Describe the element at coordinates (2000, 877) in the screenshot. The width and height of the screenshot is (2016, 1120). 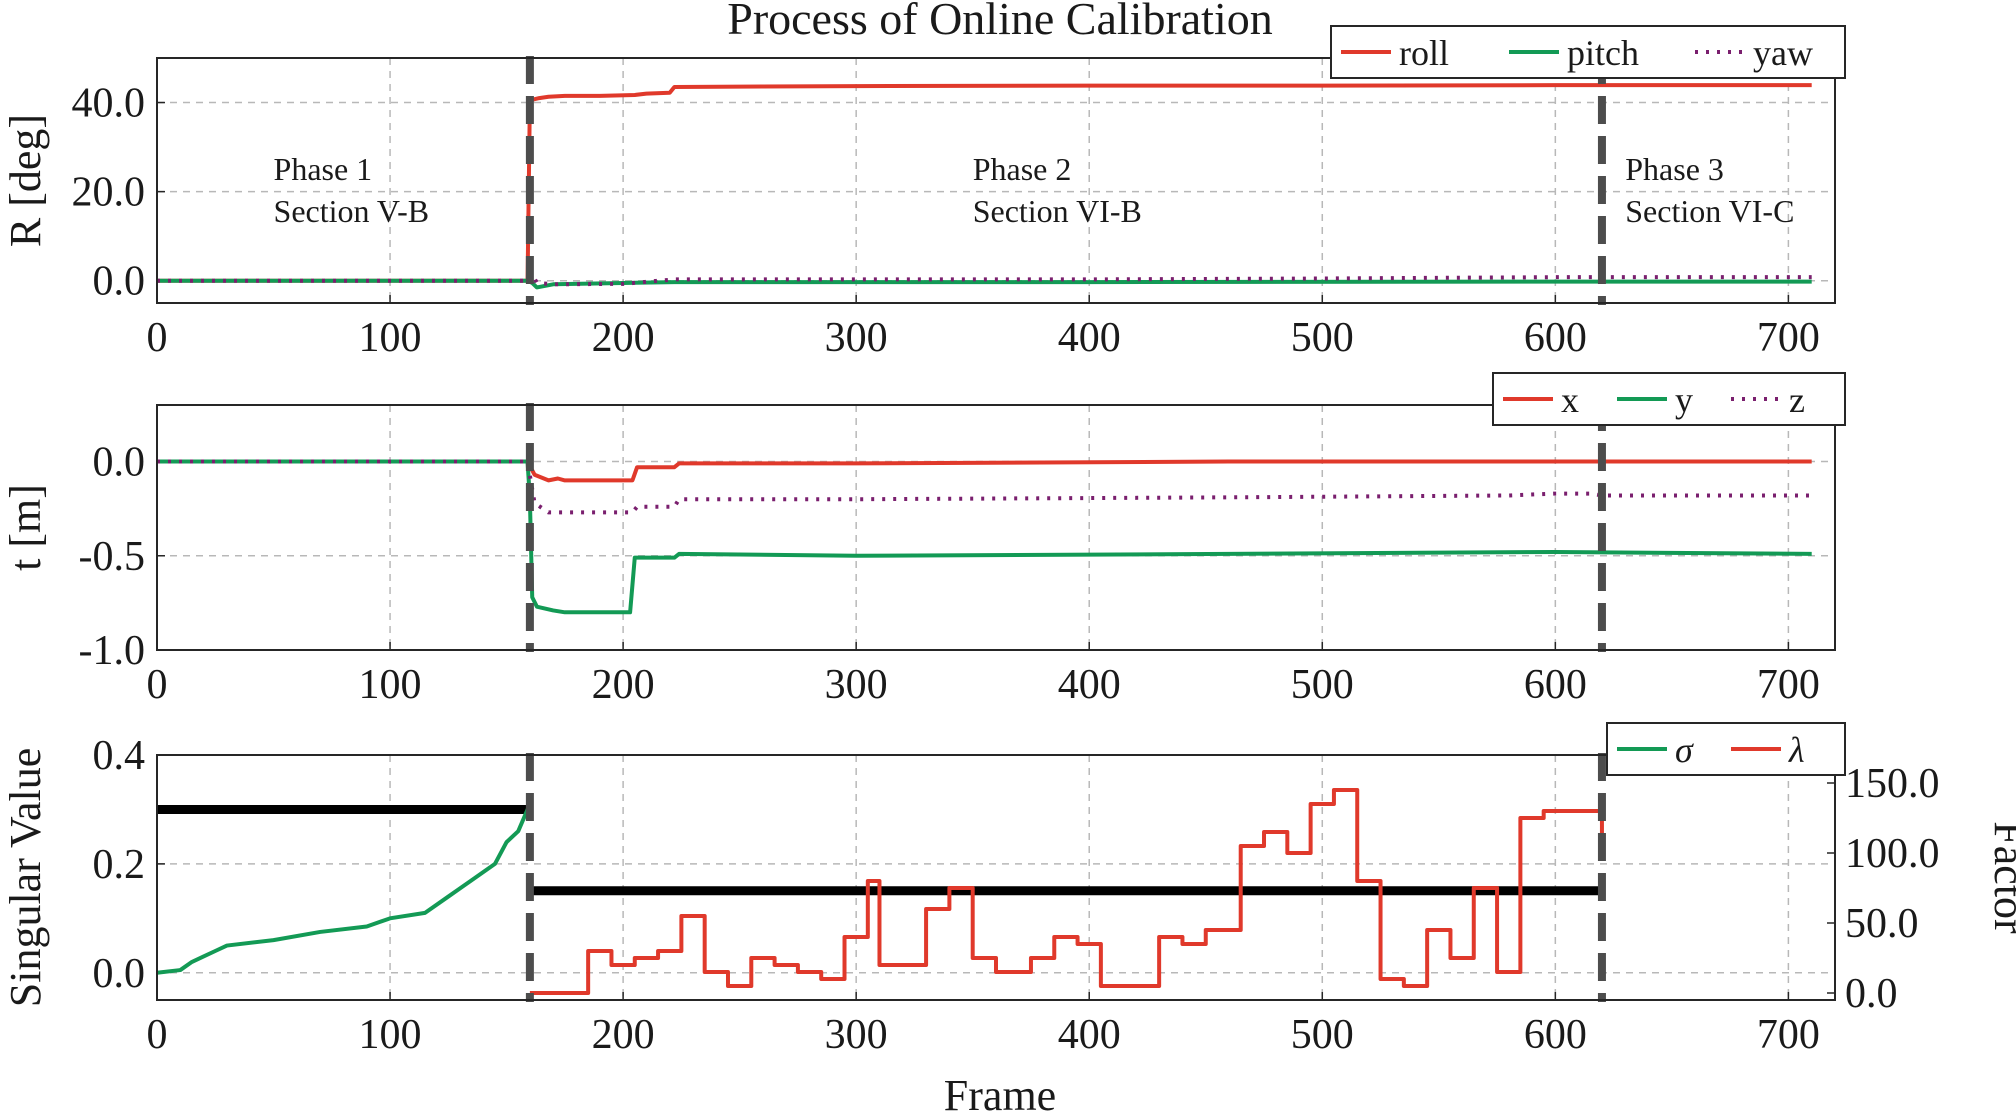
I see `y-right-axis-label: Factor` at that location.